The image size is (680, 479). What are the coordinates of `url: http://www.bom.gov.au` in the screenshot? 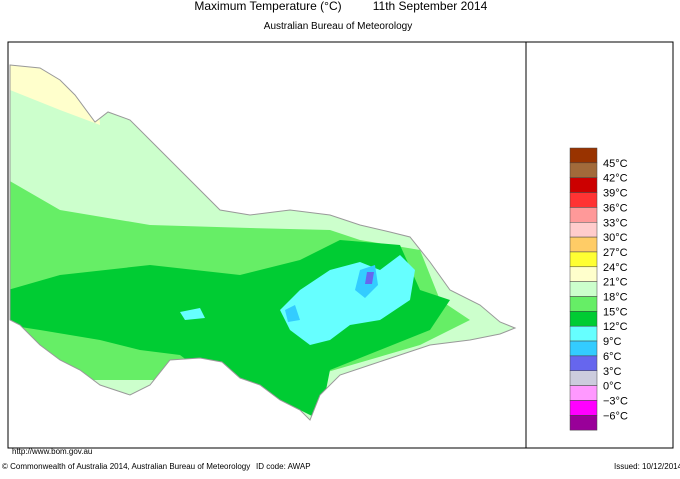 It's located at (52, 451).